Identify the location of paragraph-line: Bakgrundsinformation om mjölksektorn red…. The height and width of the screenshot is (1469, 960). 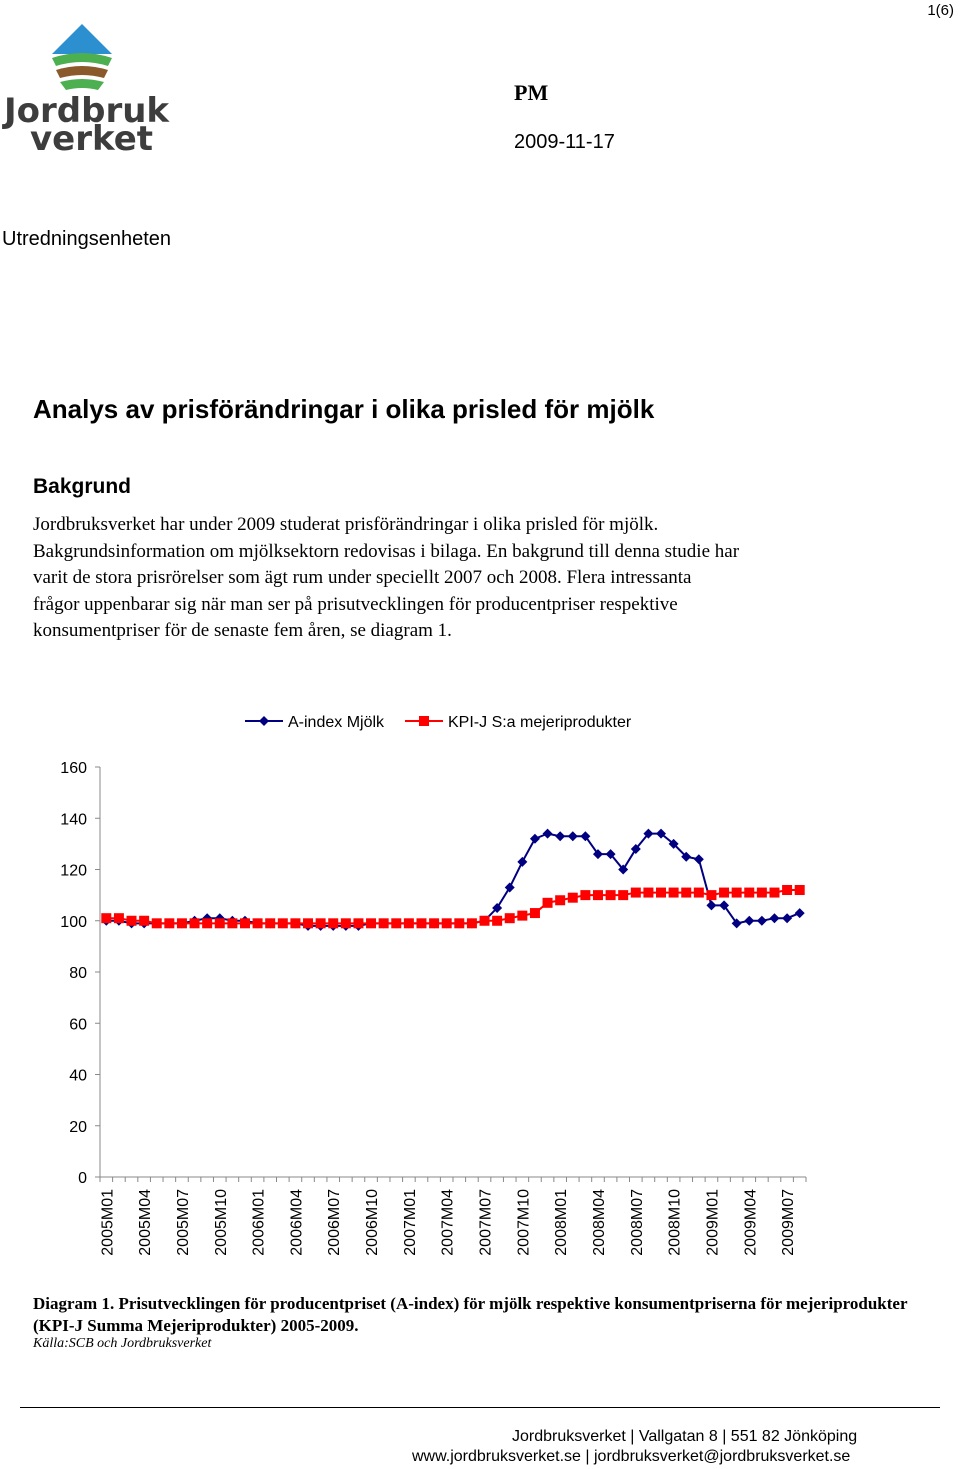
(386, 551).